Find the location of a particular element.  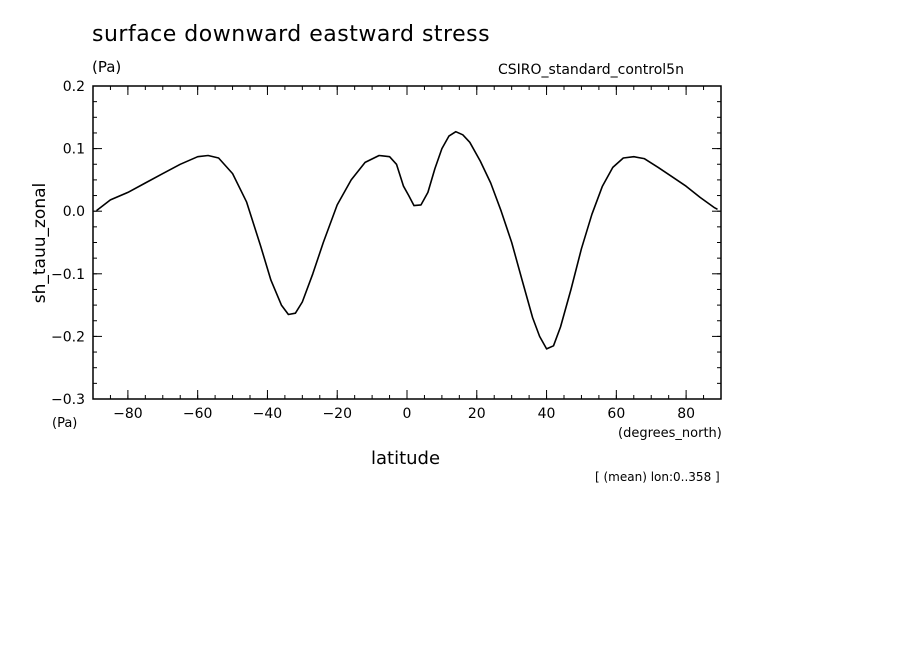

y-axis-units: (Pa) is located at coordinates (65, 423).